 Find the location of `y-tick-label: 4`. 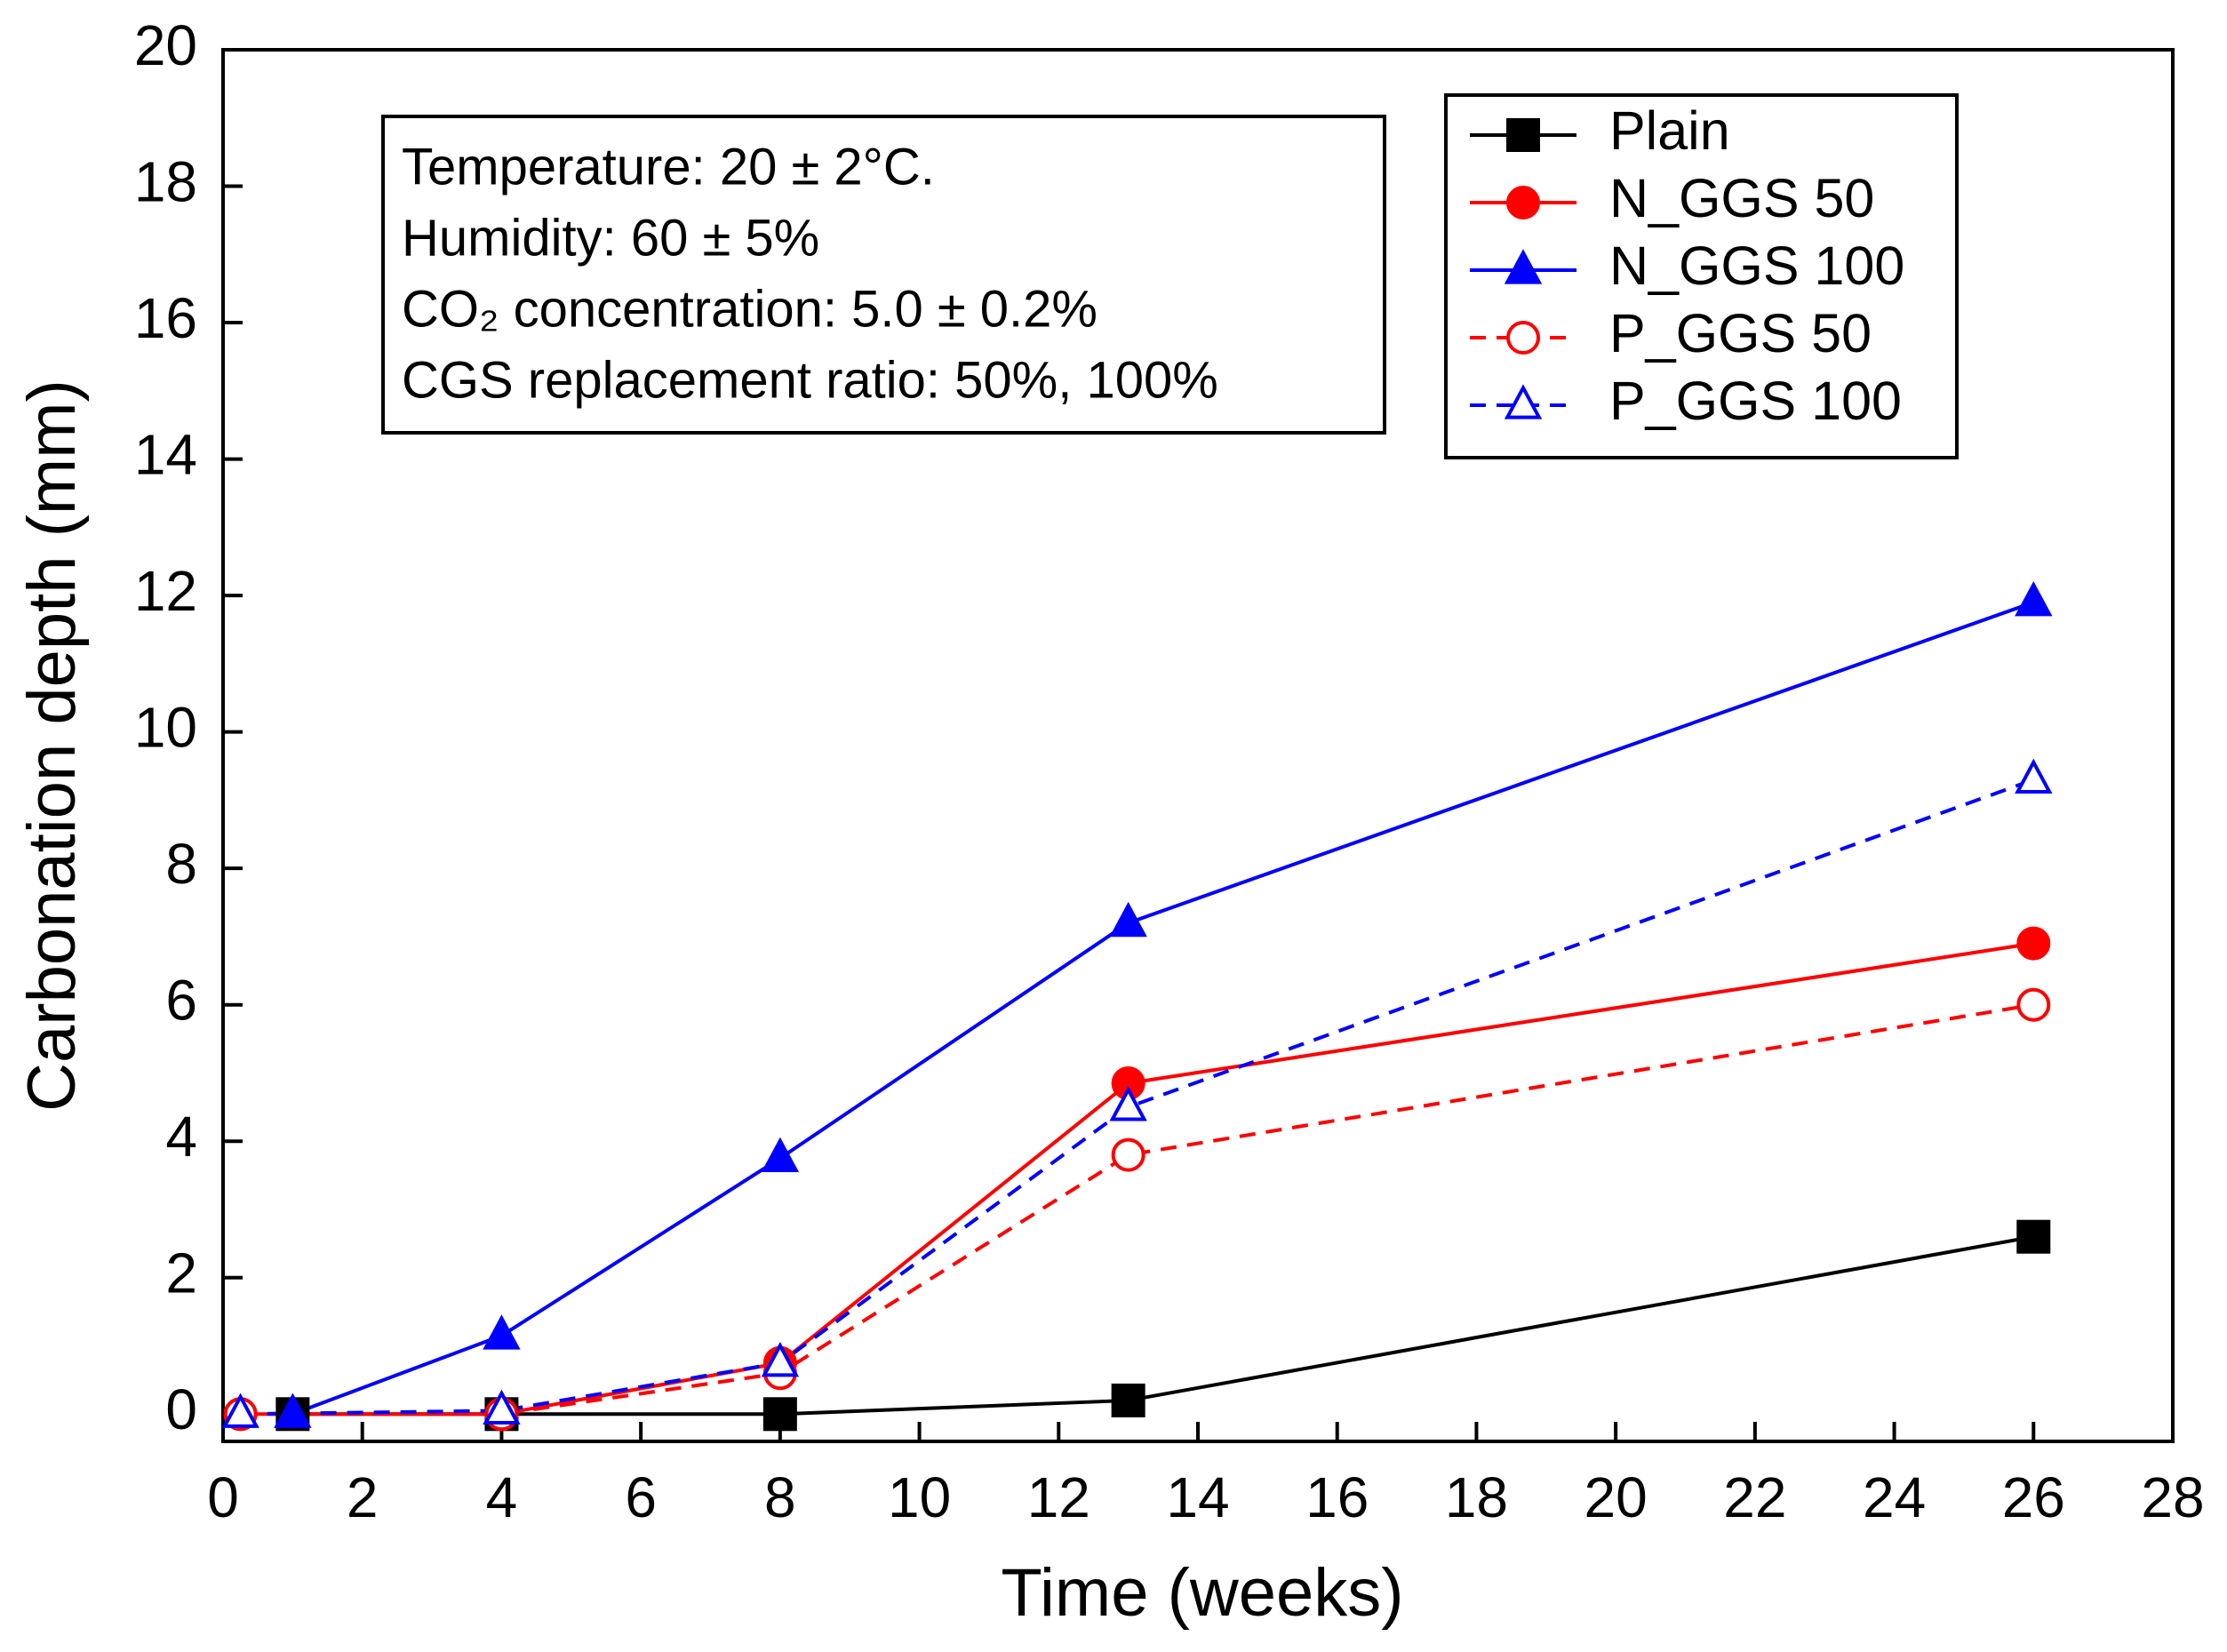

y-tick-label: 4 is located at coordinates (181, 1137).